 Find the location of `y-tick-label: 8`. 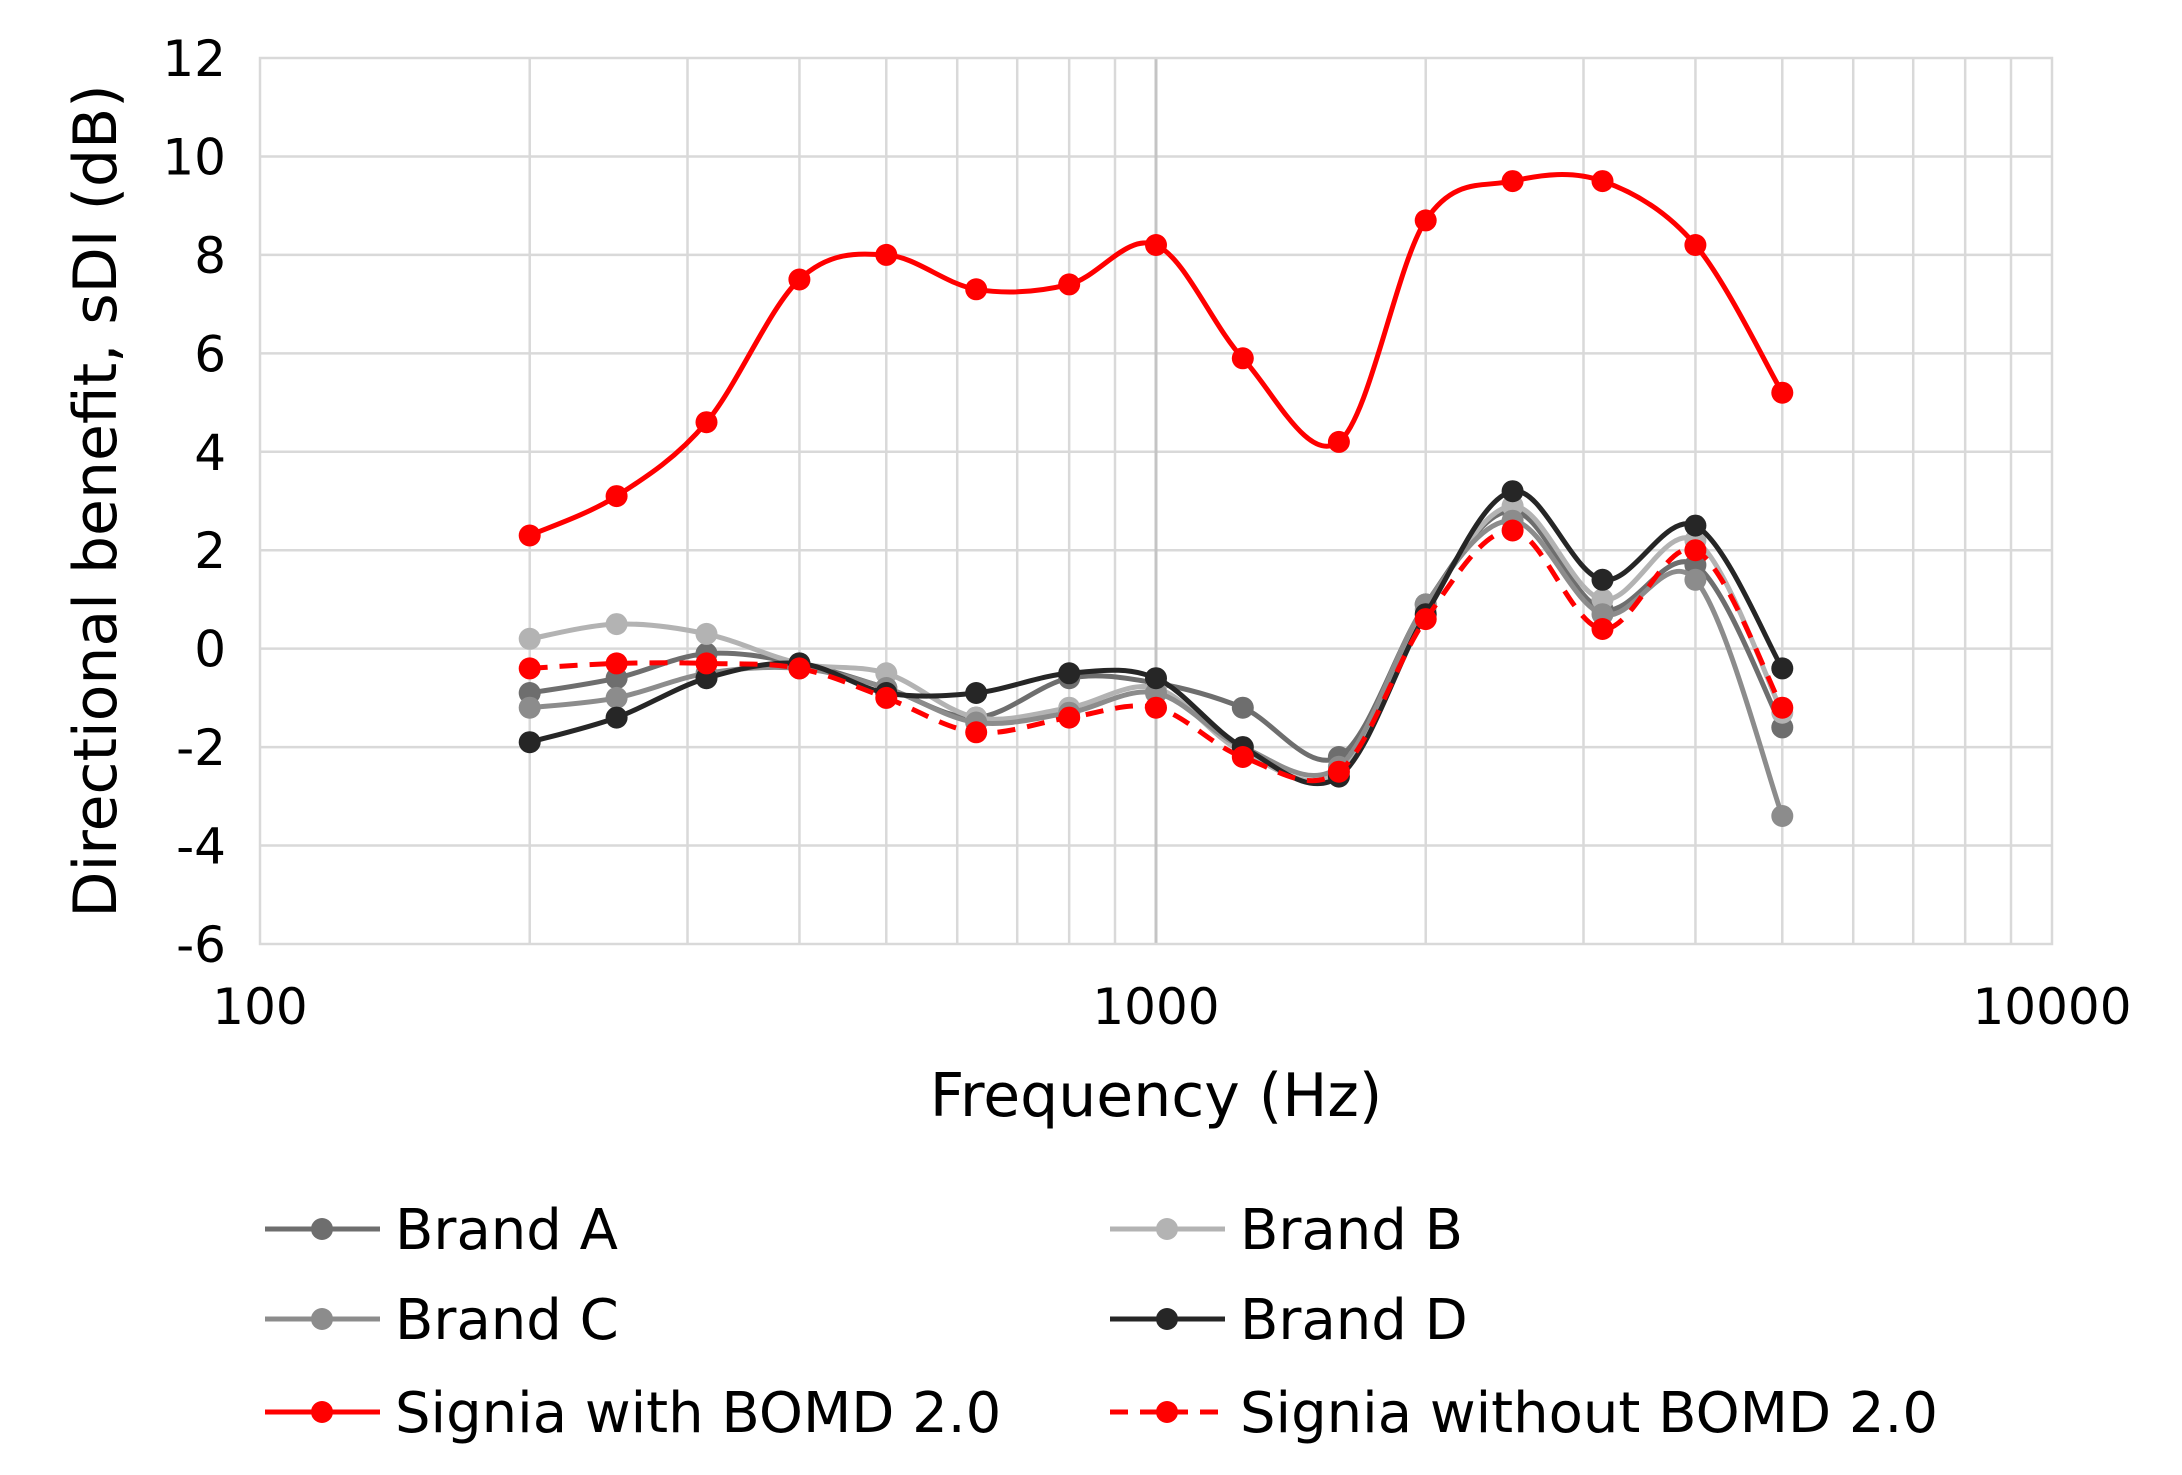

y-tick-label: 8 is located at coordinates (210, 256).